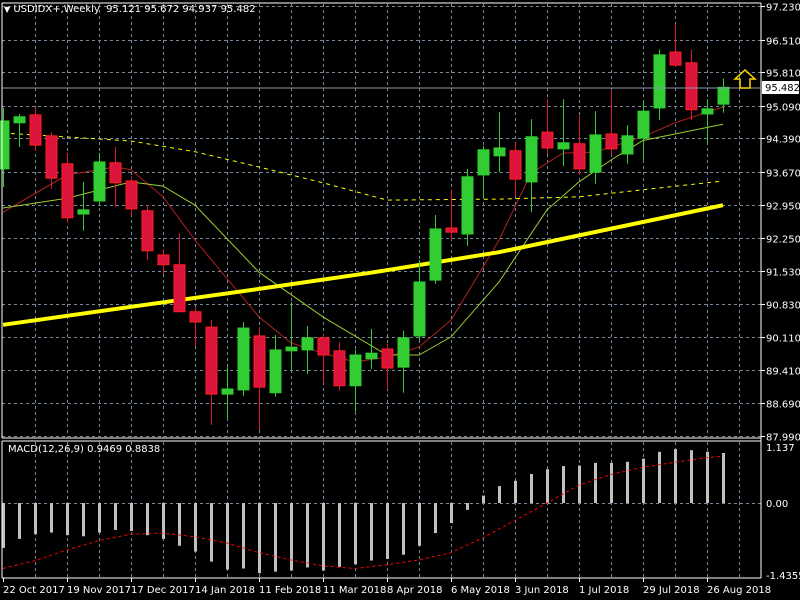 The width and height of the screenshot is (800, 600). I want to click on collapse-triangle-icon: ▼, so click(7, 9).